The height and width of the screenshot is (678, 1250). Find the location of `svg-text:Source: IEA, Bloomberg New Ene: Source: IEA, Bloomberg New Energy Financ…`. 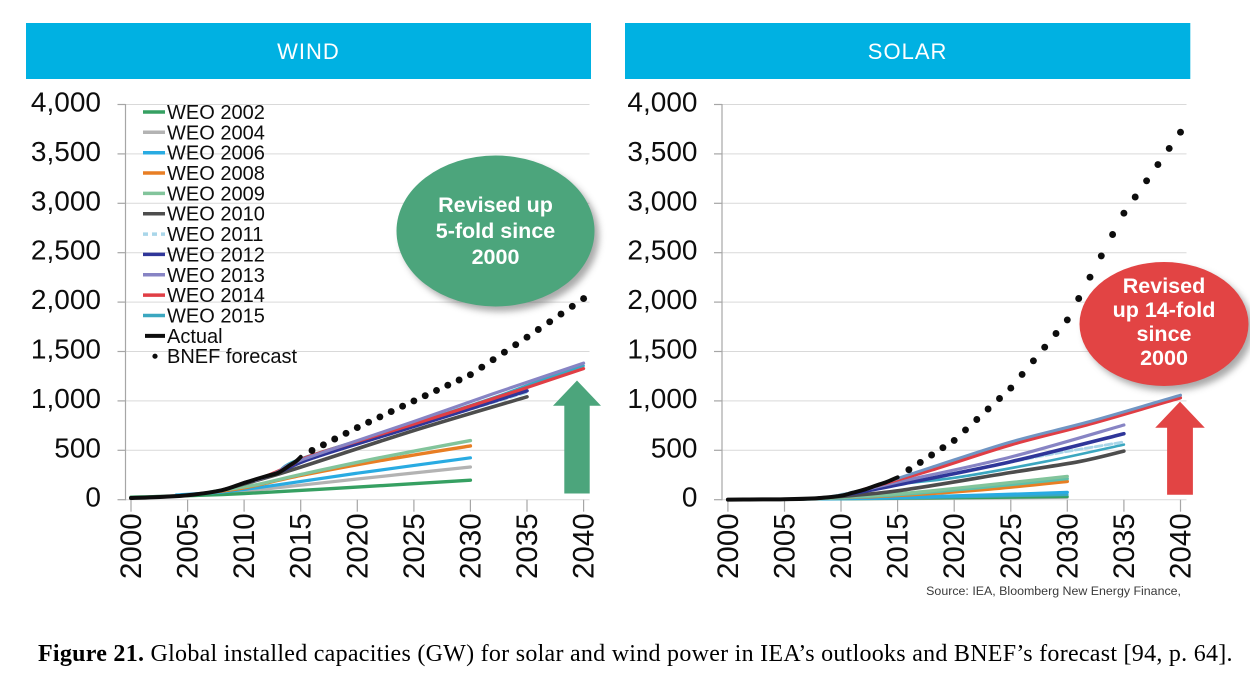

svg-text:Source: IEA, Bloomberg New Ene: Source: IEA, Bloomberg New Energy Financ… is located at coordinates (1053, 591).